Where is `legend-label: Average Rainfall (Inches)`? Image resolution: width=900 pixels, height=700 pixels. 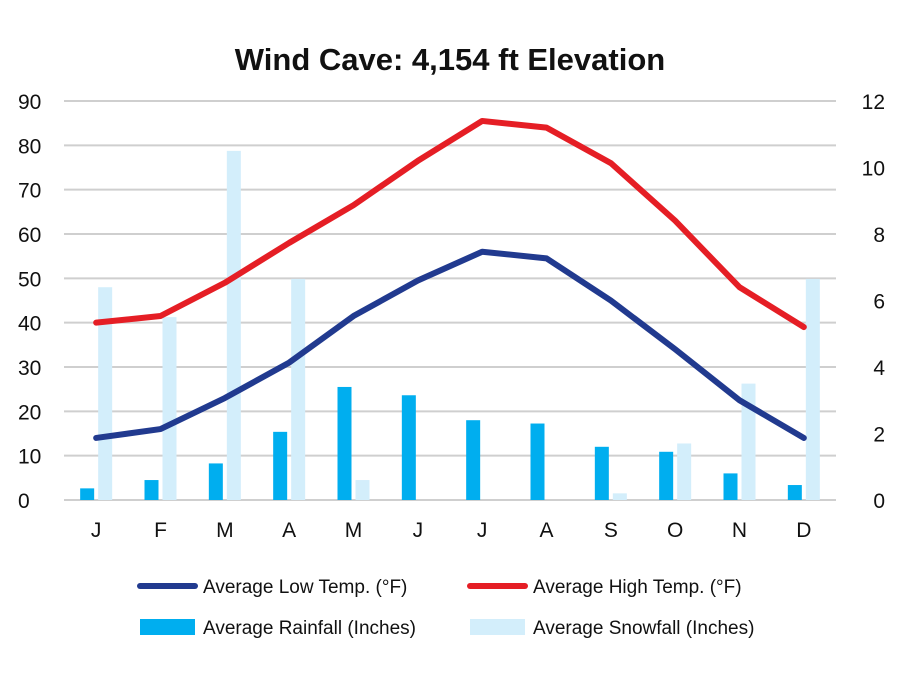 legend-label: Average Rainfall (Inches) is located at coordinates (309, 628).